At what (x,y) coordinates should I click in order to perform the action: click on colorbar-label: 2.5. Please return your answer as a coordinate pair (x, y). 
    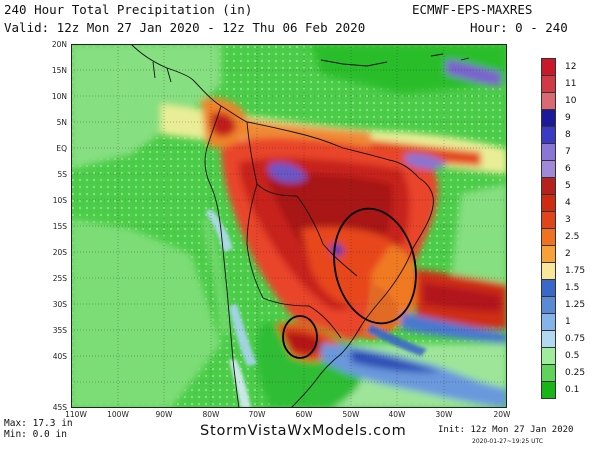
    Looking at the image, I should click on (572, 236).